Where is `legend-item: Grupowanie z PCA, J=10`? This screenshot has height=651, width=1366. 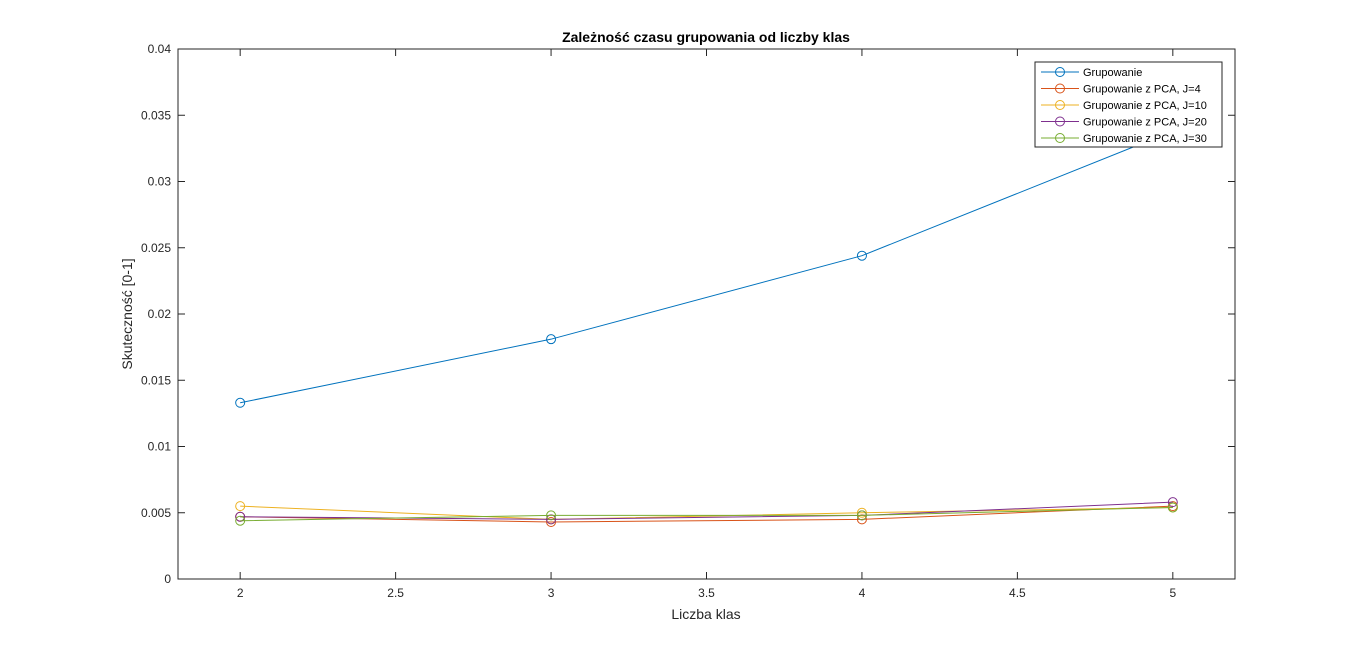 legend-item: Grupowanie z PCA, J=10 is located at coordinates (1124, 106).